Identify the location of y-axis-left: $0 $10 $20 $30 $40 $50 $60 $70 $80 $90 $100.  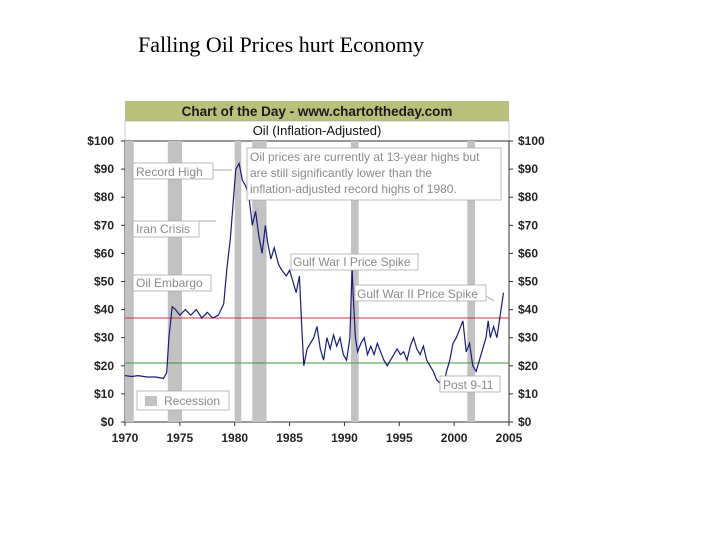
(106, 281).